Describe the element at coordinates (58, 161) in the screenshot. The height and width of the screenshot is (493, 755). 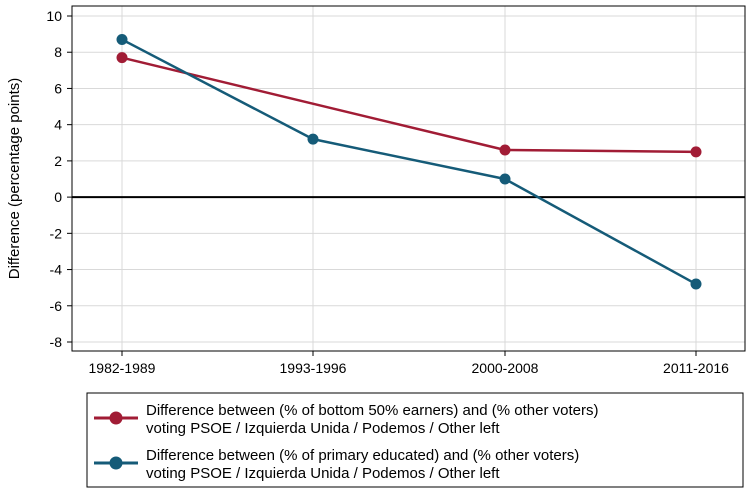
I see `y-tick-label: 2` at that location.